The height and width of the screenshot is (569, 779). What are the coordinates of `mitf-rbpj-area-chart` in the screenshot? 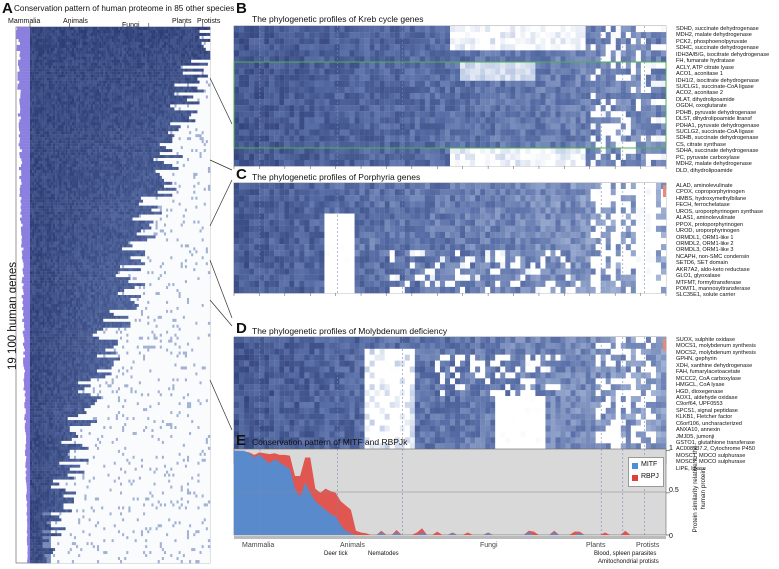 It's located at (451, 493).